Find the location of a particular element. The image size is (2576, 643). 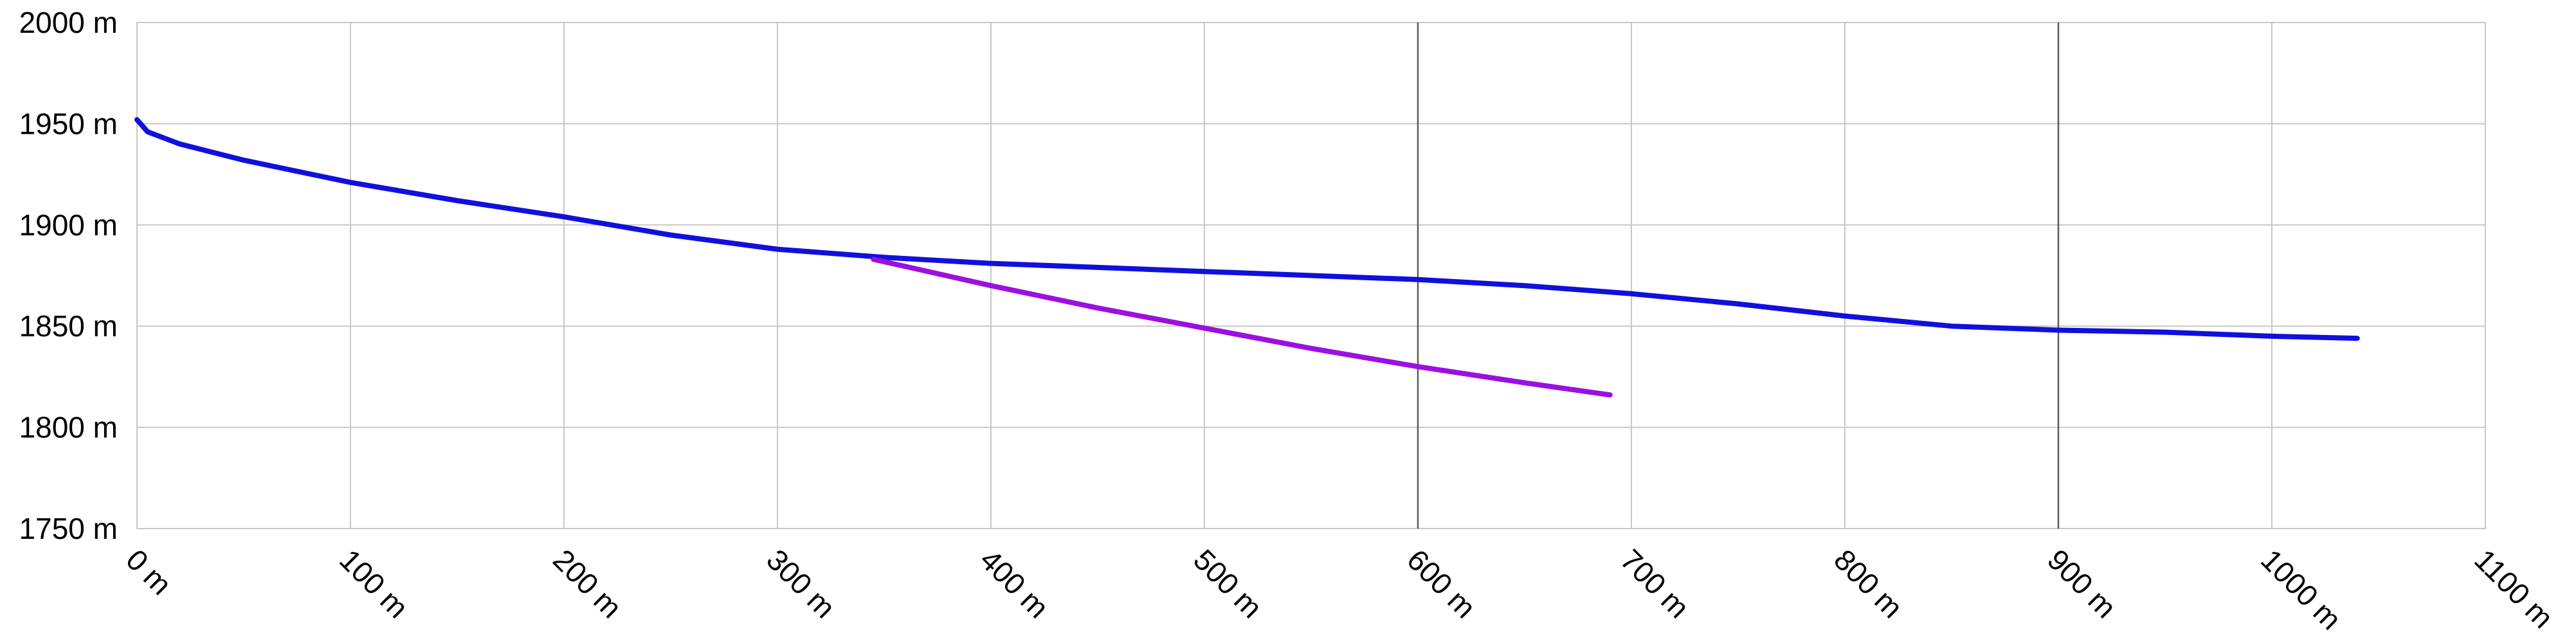

x-tick-label: 700 m is located at coordinates (1655, 583).